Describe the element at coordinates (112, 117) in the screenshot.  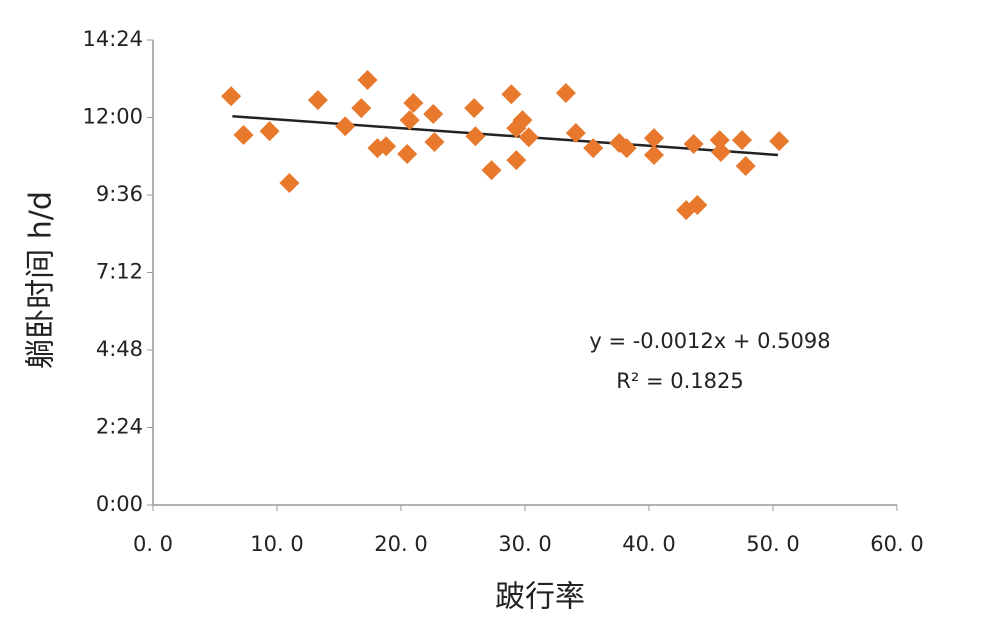
I see `y-tick-label: 12:00` at that location.